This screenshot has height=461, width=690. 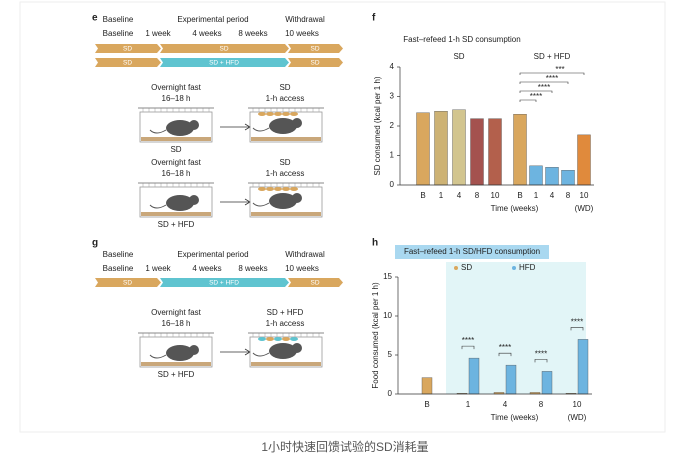 I want to click on y-axis-label: Food consumed (kcal per 1 h), so click(x=375, y=335).